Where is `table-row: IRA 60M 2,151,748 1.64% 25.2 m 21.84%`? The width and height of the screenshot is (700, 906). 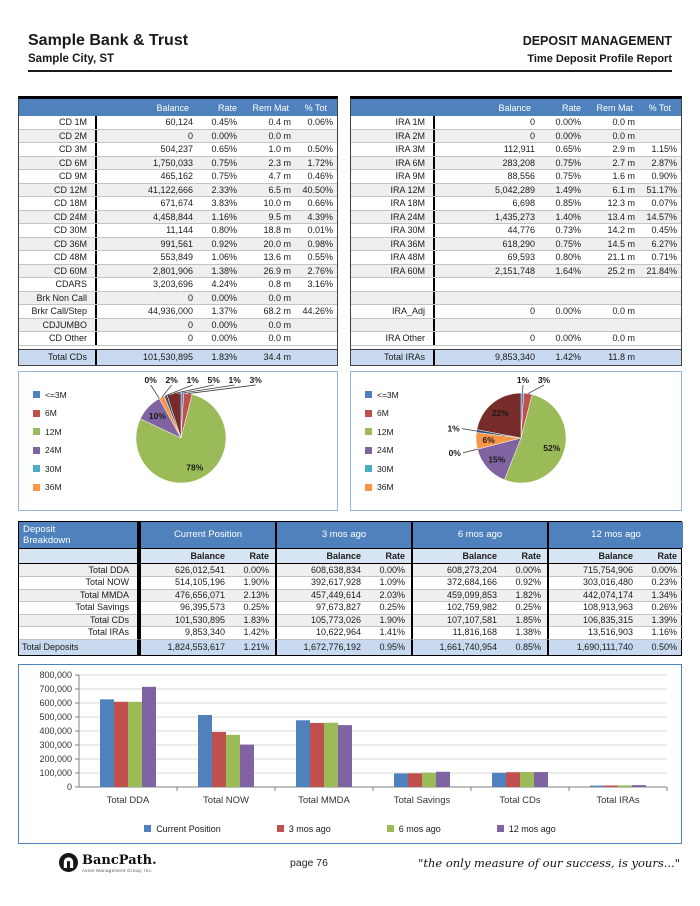
table-row: IRA 60M 2,151,748 1.64% 25.2 m 21.84% is located at coordinates (516, 271).